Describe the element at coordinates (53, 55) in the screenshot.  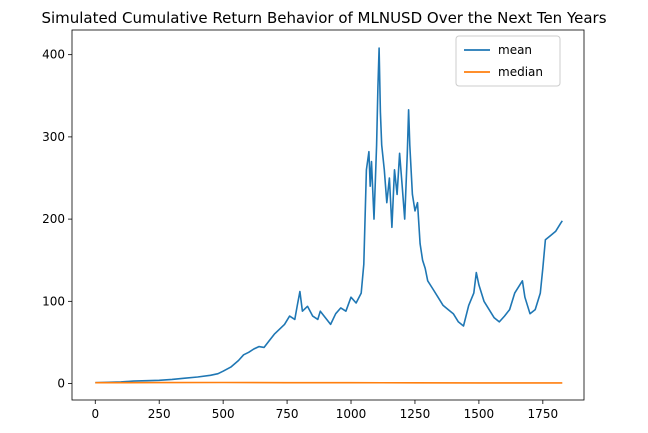
I see `y-tick-label: 400` at that location.